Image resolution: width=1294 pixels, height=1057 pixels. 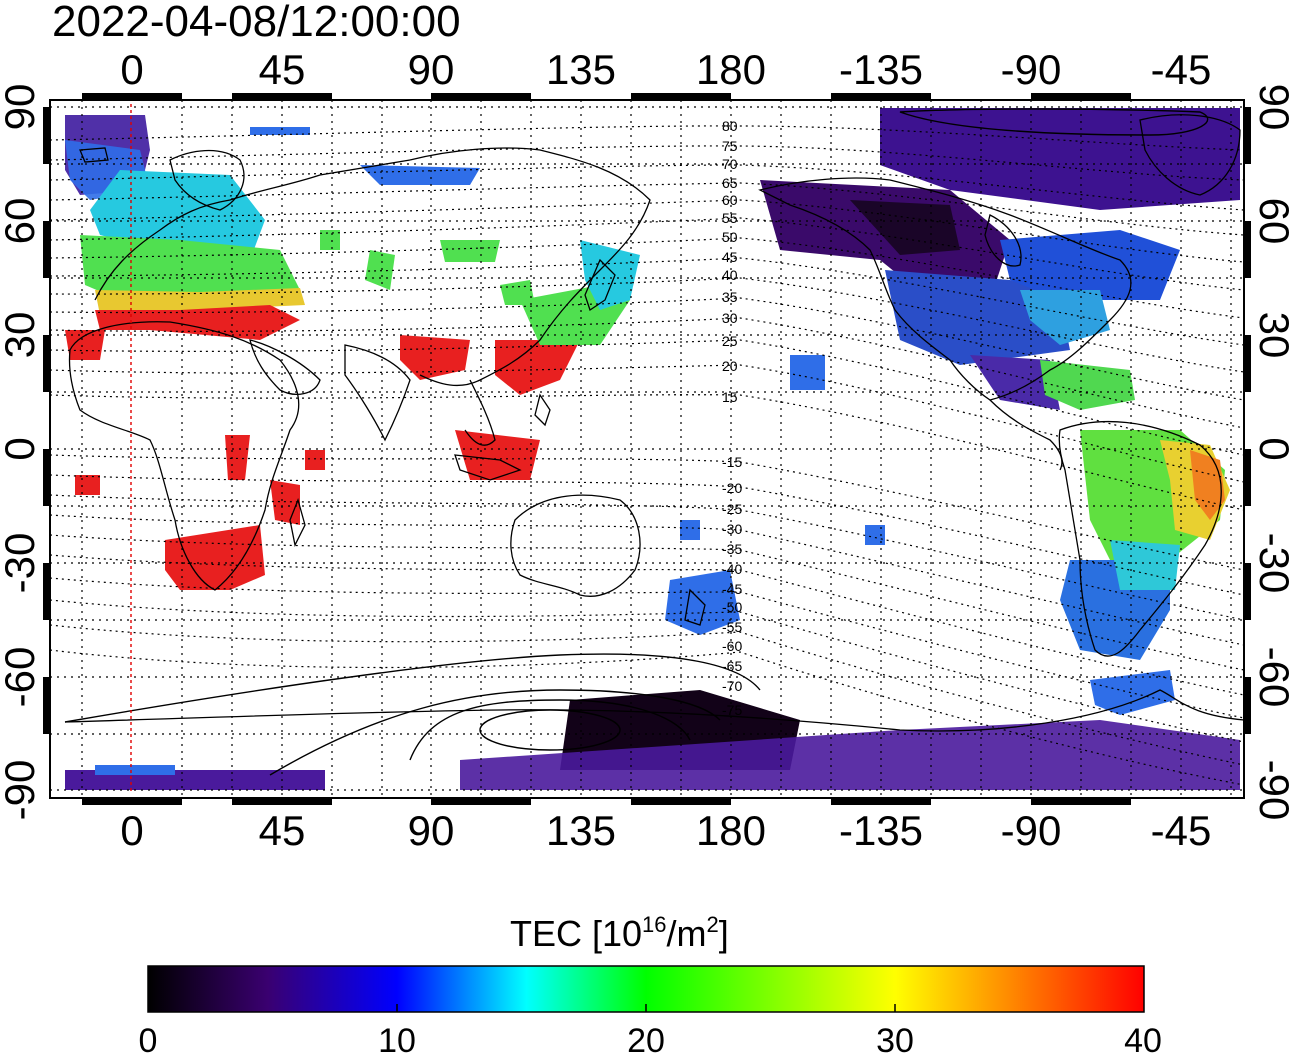 What do you see at coordinates (731, 830) in the screenshot?
I see `bottom-lon-label: 180` at bounding box center [731, 830].